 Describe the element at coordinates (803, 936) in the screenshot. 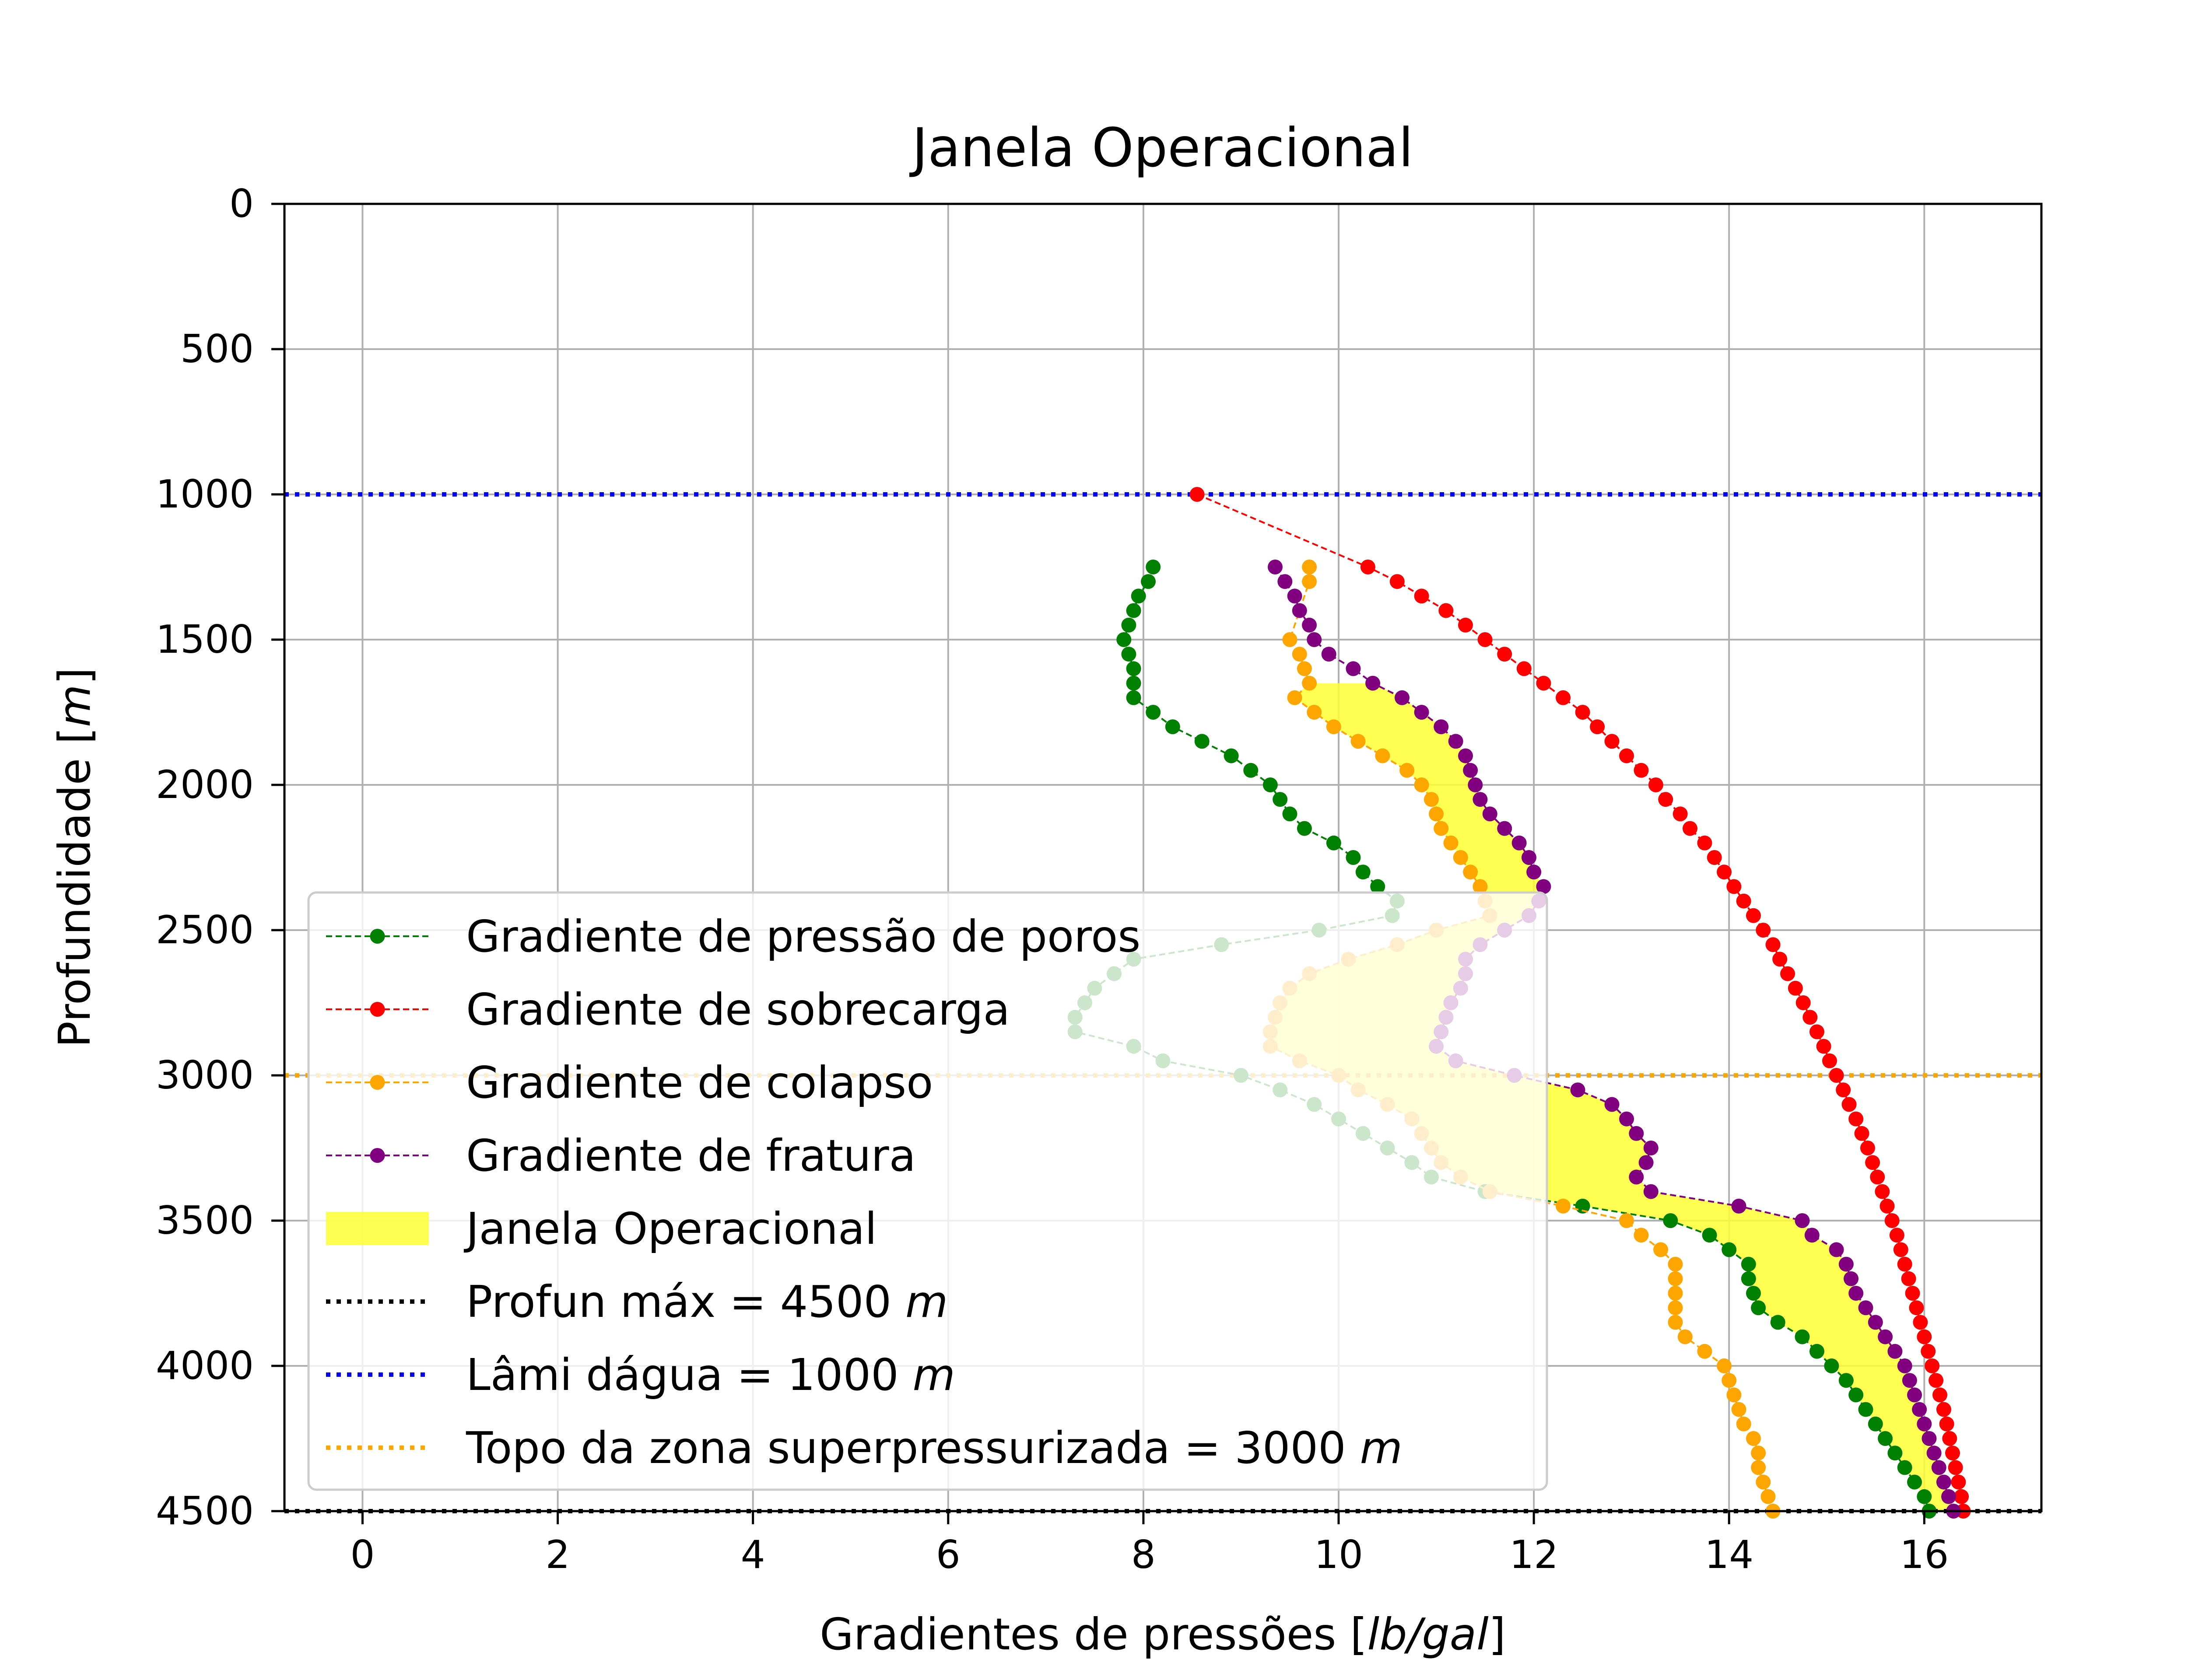

I see `legend-label: Gradiente de pressão de poros` at that location.